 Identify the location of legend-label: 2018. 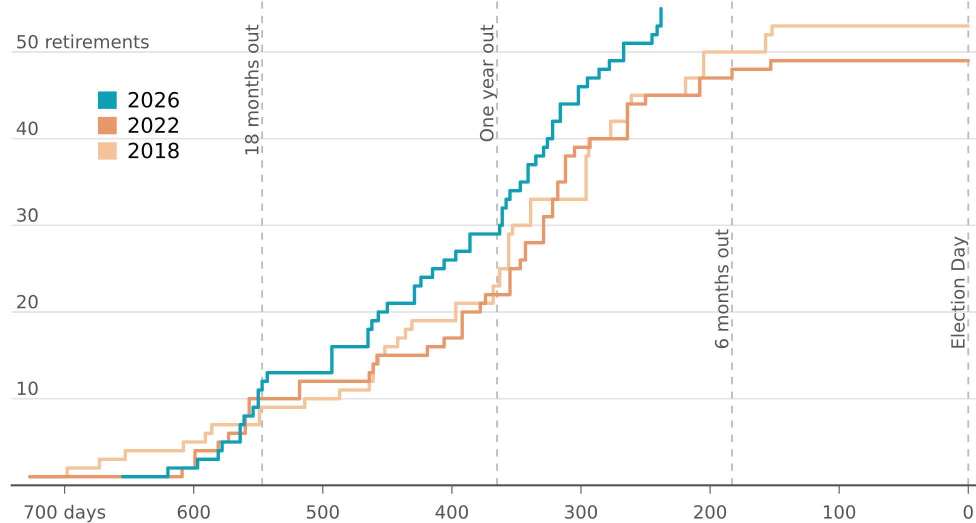
(153, 150).